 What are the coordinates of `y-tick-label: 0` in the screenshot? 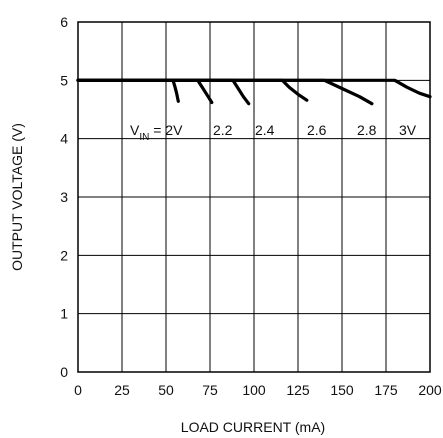 It's located at (64, 372).